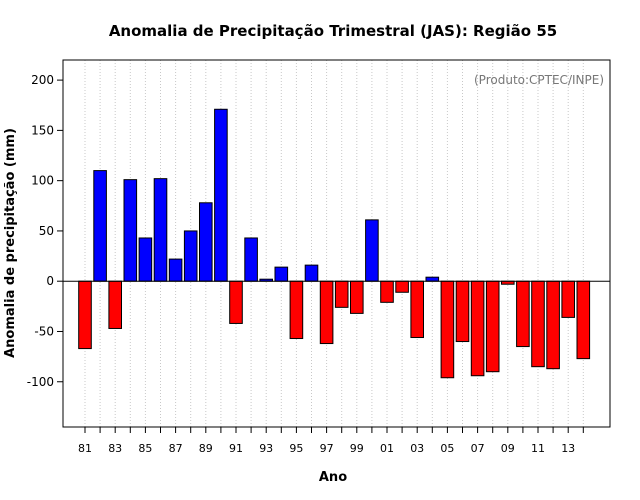  Describe the element at coordinates (266, 448) in the screenshot. I see `x-tick-label: 93` at that location.